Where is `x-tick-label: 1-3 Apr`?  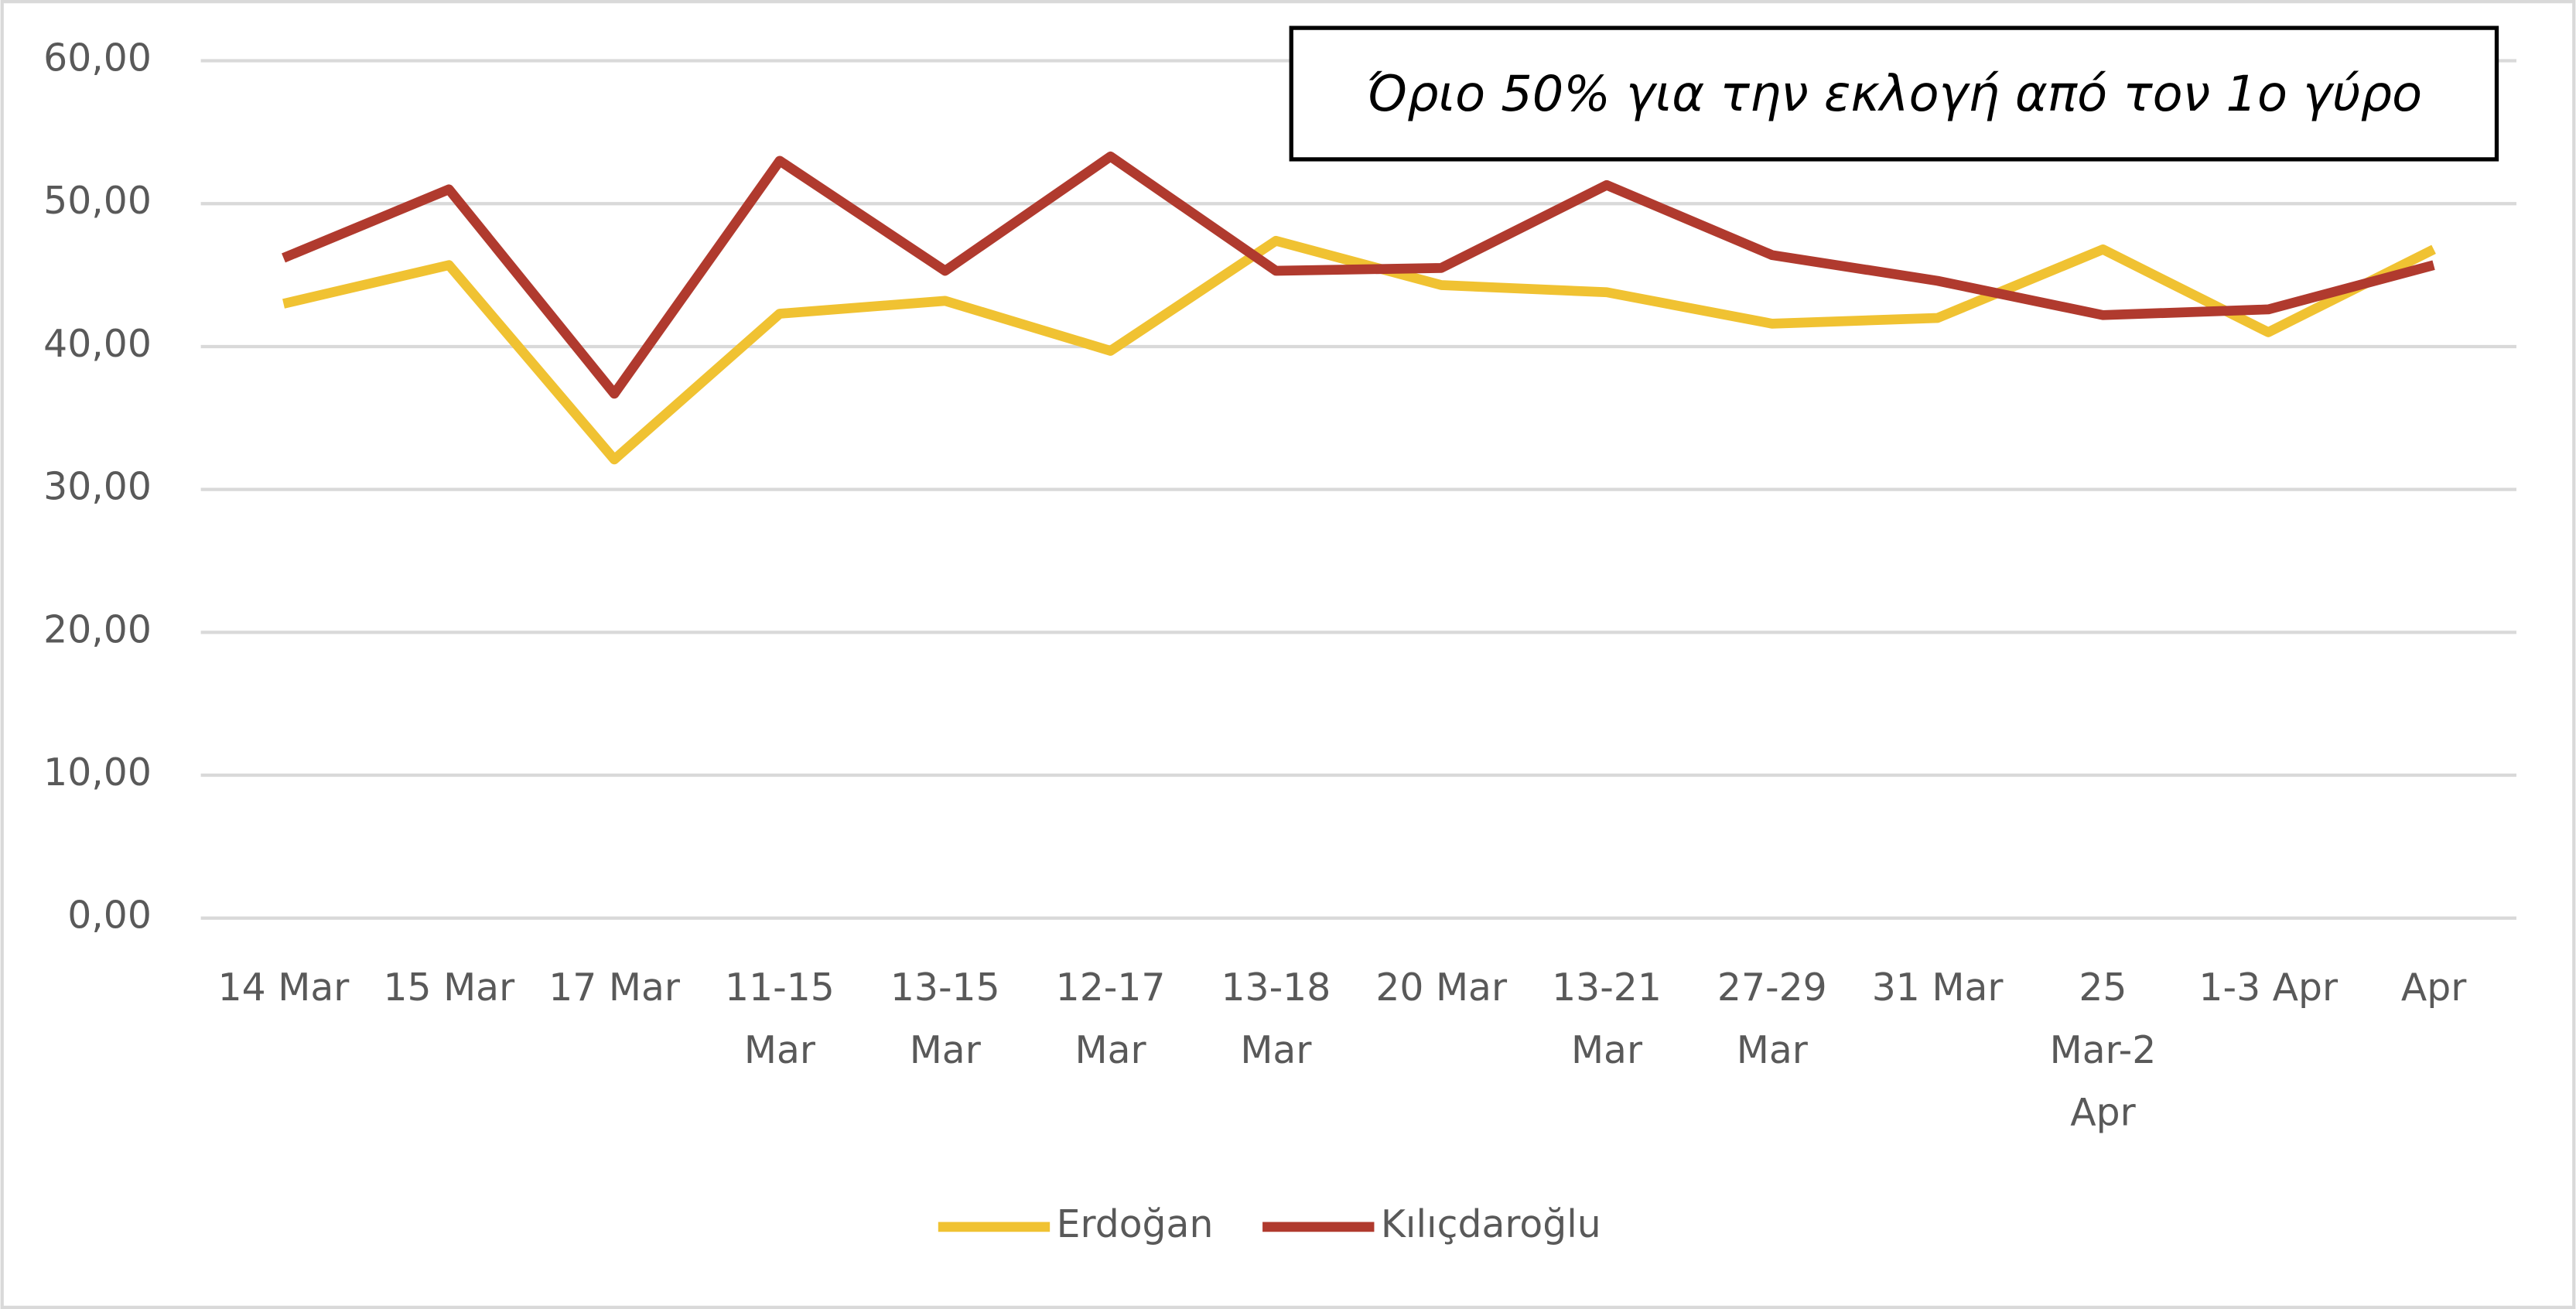
x-tick-label: 1-3 Apr is located at coordinates (2268, 988).